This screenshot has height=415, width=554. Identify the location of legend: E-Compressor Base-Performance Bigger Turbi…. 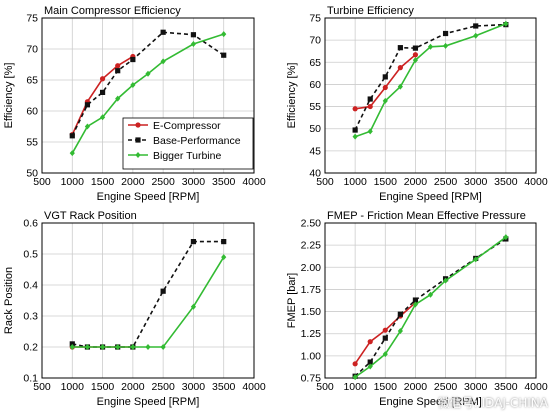
(188, 143).